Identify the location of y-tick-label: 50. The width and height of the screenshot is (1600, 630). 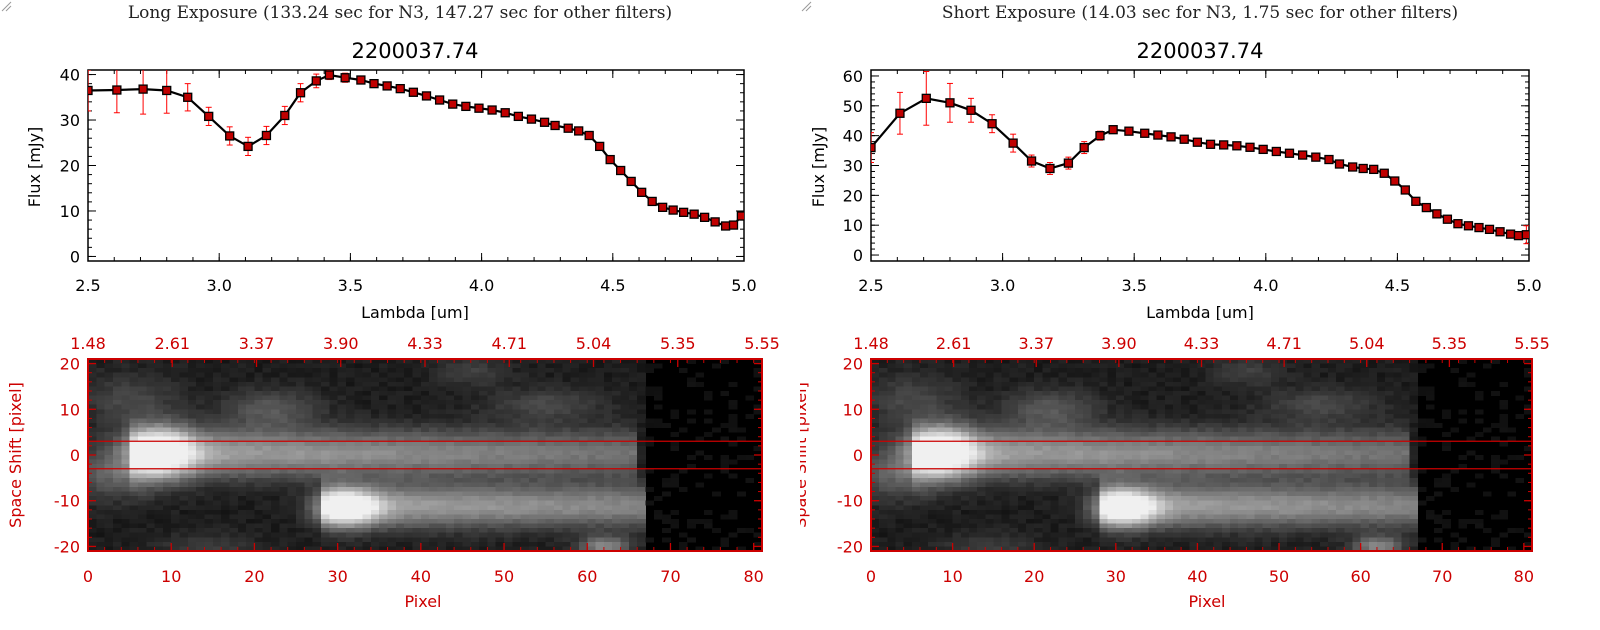
(853, 106).